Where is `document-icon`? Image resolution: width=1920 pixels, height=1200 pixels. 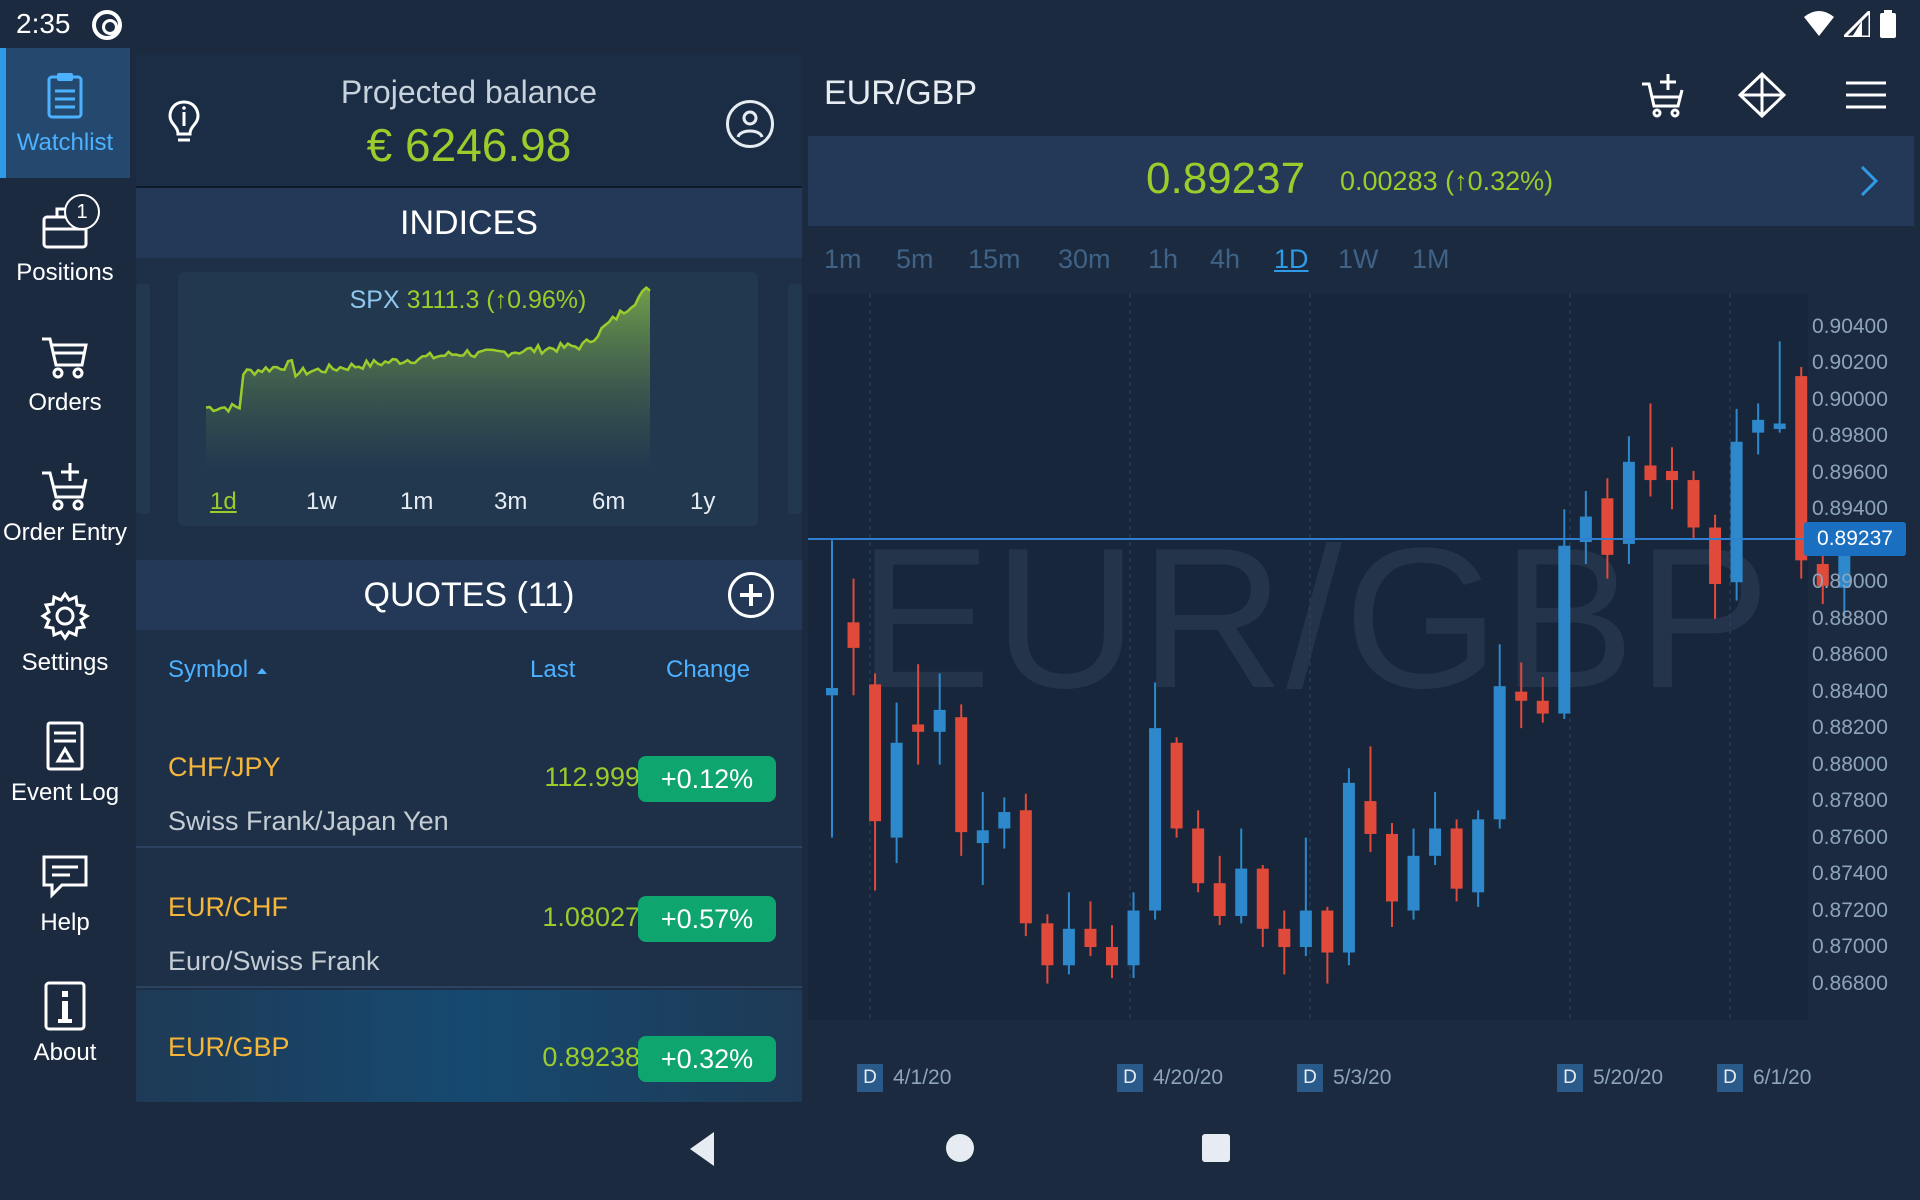
document-icon is located at coordinates (65, 746).